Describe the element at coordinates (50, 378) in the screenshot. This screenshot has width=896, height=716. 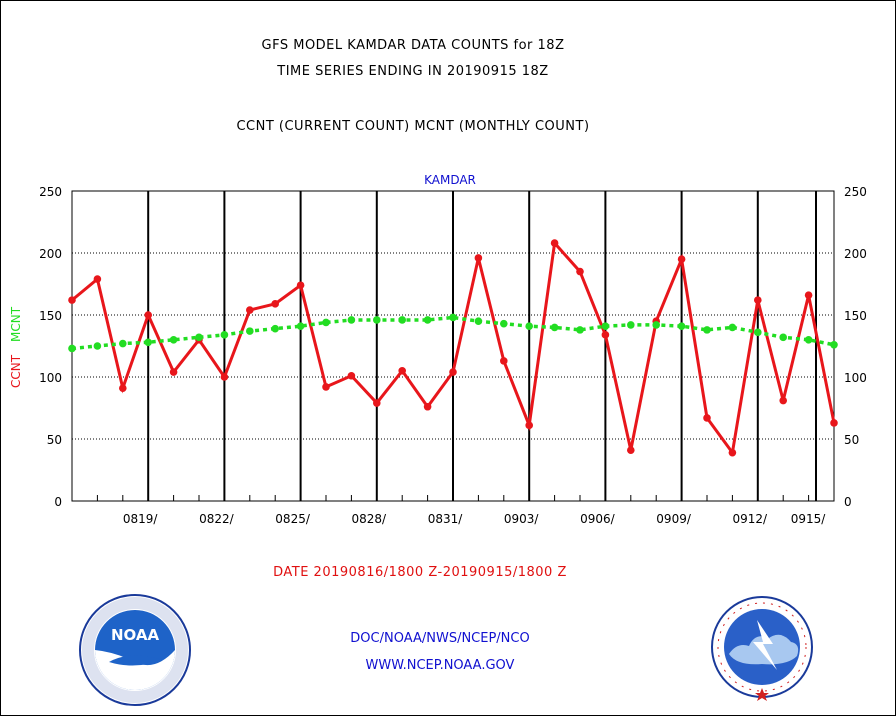
I see `y-tick-label-left: 100` at that location.